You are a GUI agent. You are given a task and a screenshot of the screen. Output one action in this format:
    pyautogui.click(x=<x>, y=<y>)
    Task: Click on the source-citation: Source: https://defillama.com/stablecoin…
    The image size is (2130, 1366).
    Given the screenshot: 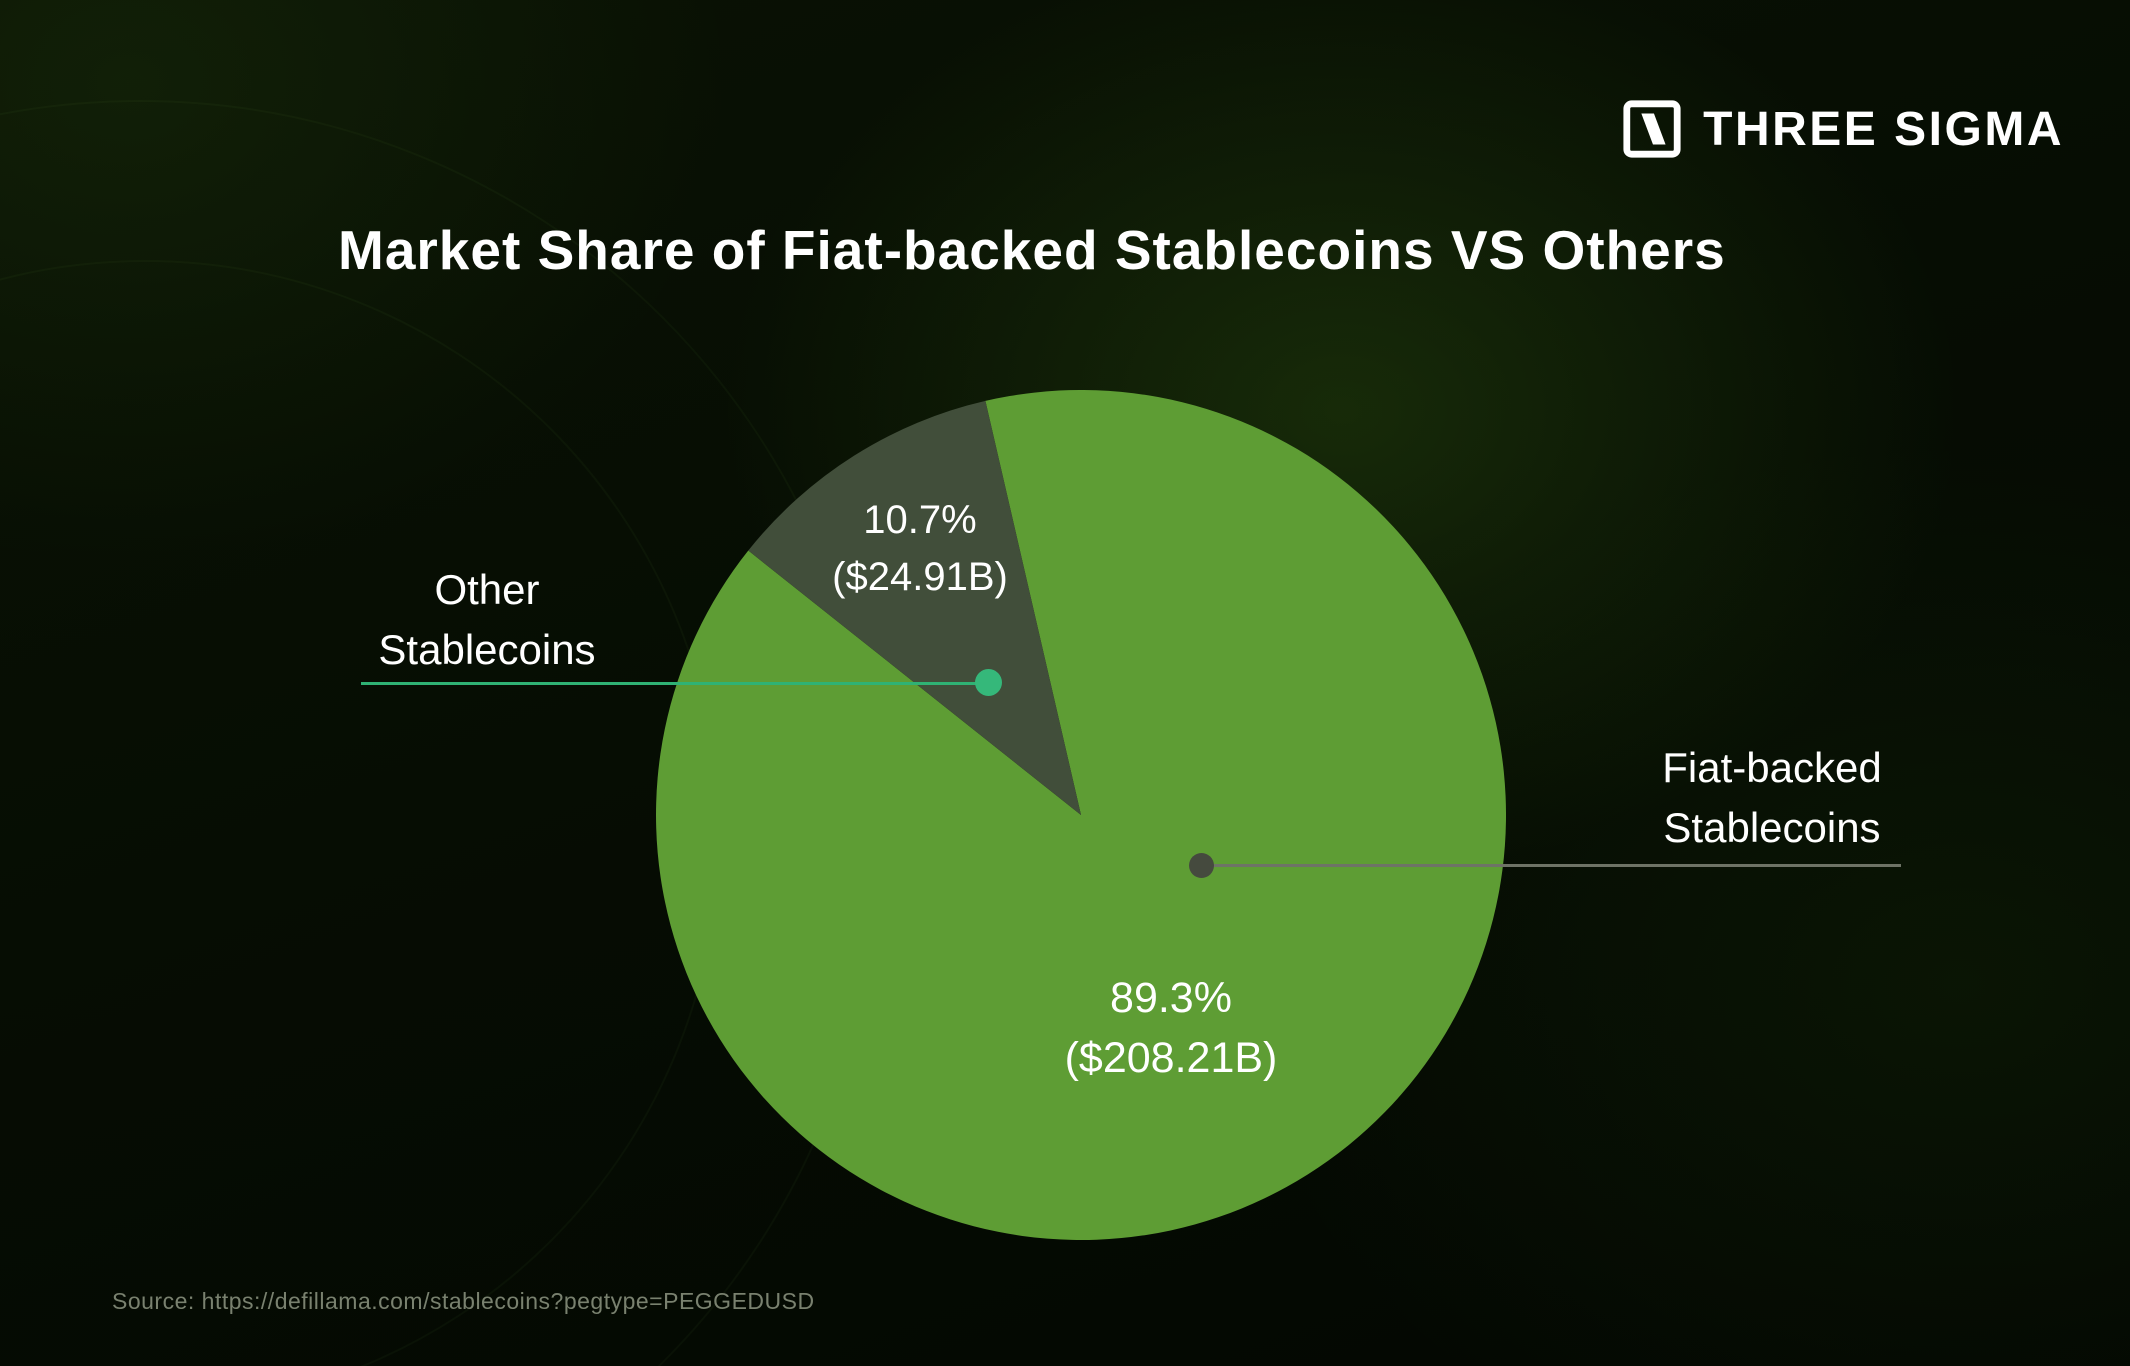 What is the action you would take?
    pyautogui.click(x=463, y=1301)
    